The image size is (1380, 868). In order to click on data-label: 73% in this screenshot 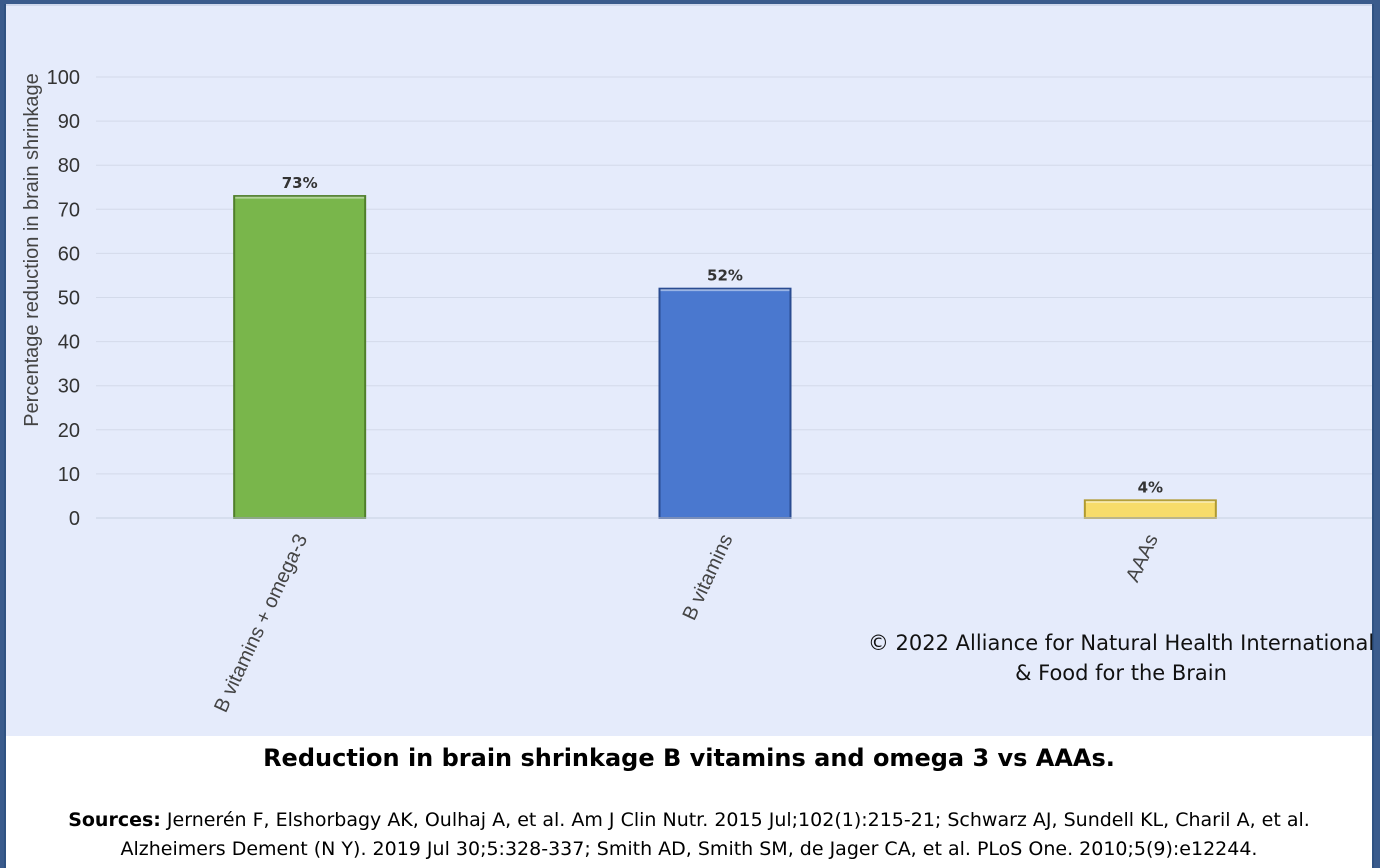, I will do `click(300, 183)`.